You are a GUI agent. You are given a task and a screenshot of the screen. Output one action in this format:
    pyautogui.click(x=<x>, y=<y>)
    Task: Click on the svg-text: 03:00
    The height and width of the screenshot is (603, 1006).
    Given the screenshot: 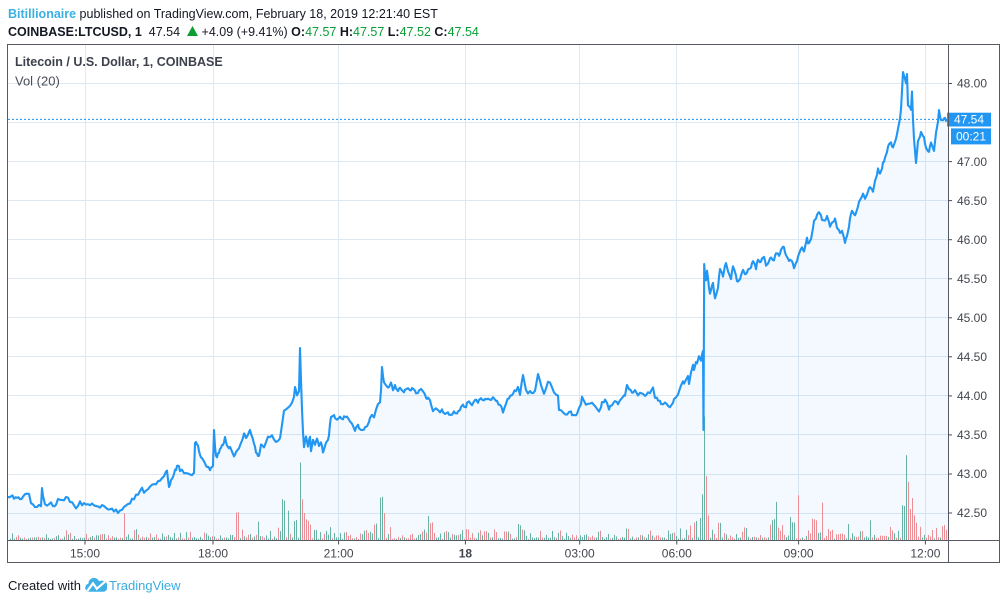 What is the action you would take?
    pyautogui.click(x=580, y=554)
    